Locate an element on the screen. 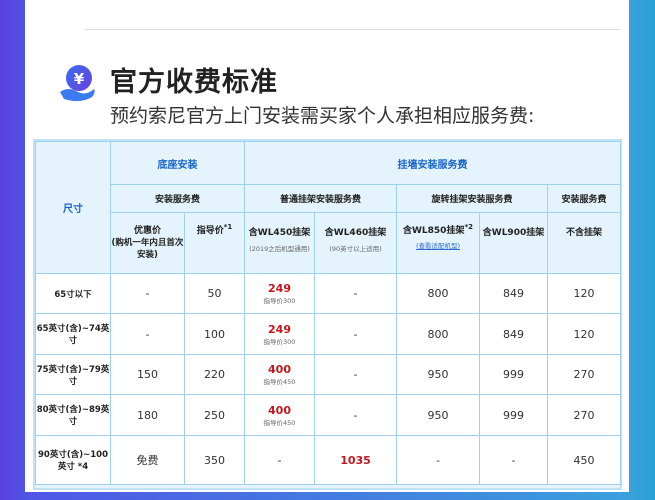  sub-normal-bracket: 普通挂架安装服务费 is located at coordinates (320, 198).